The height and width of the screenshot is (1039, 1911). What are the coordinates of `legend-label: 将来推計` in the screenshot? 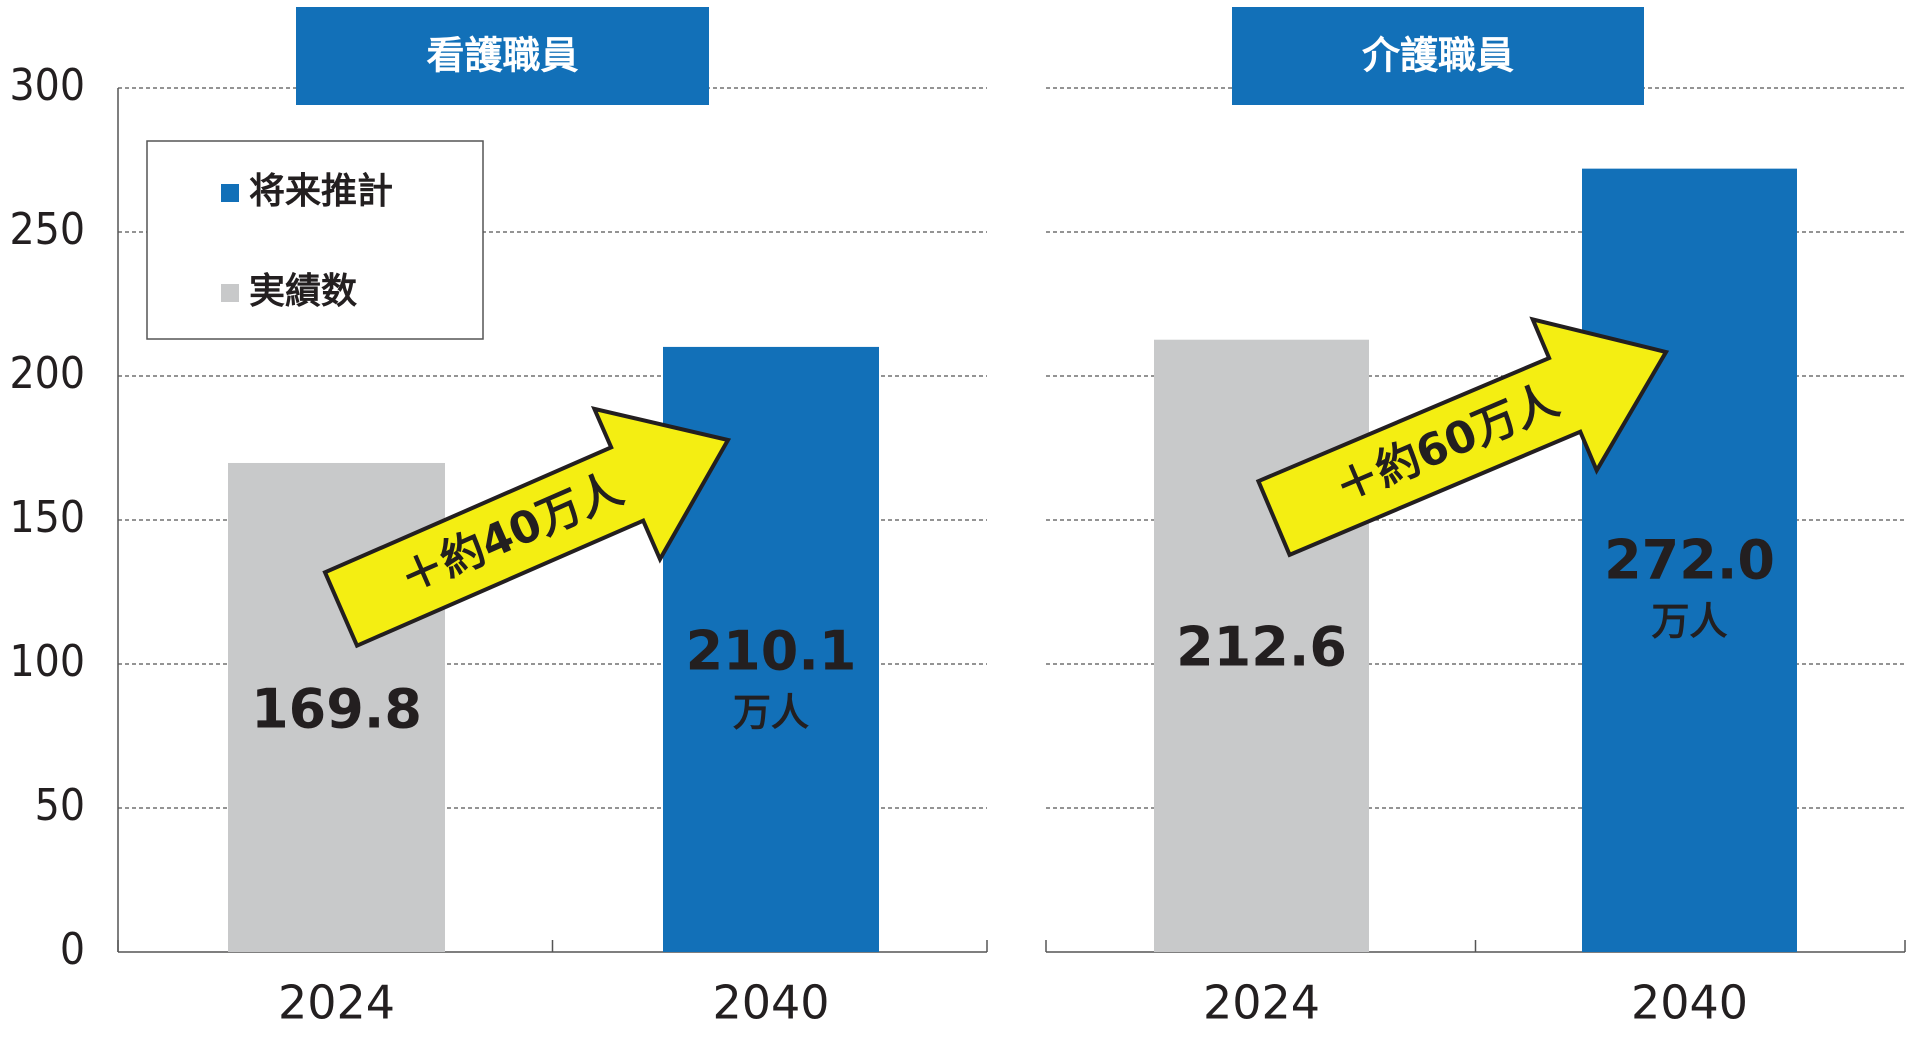 It's located at (321, 191).